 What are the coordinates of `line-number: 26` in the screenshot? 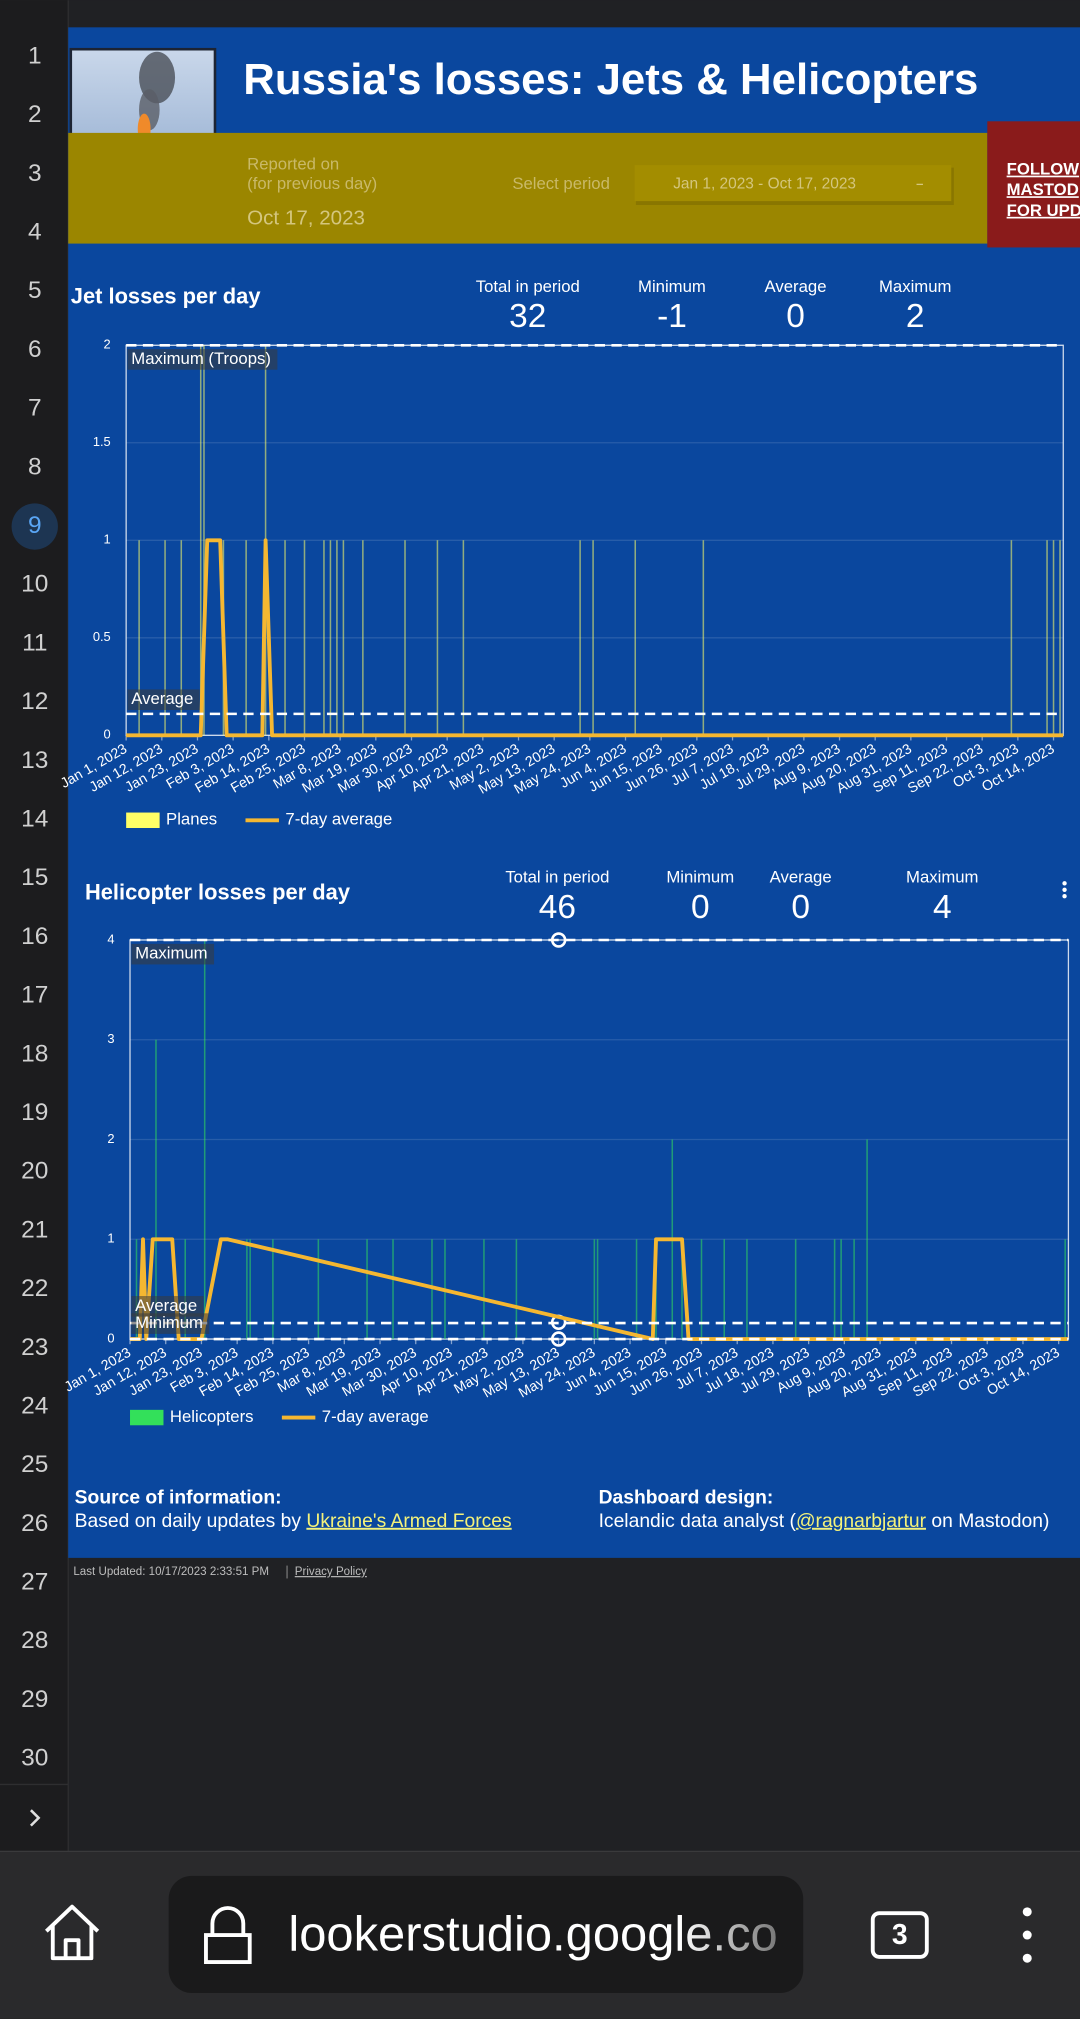 It's located at (34, 1523).